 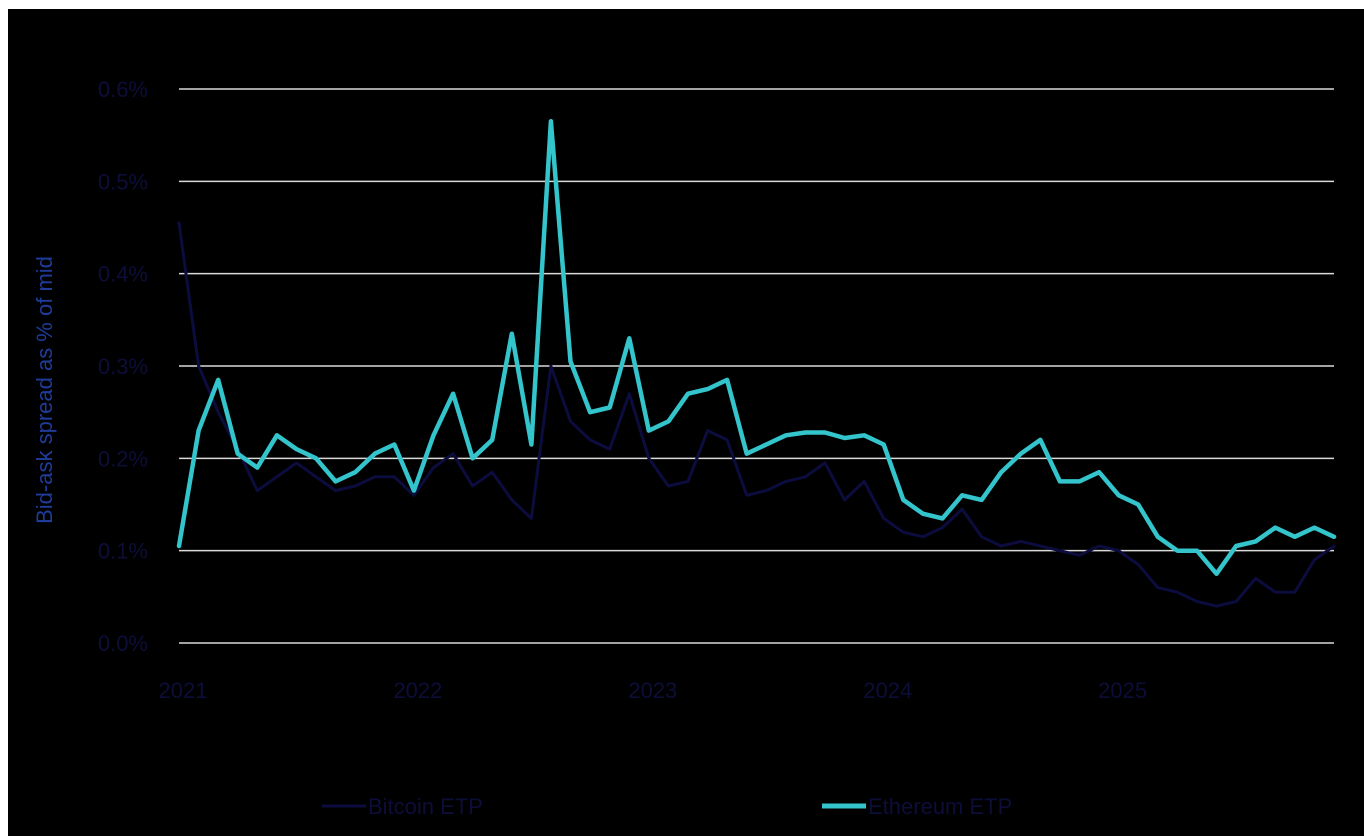 I want to click on x-axis-ticks: 2021 2022 2023 2024 2025, so click(x=653, y=690).